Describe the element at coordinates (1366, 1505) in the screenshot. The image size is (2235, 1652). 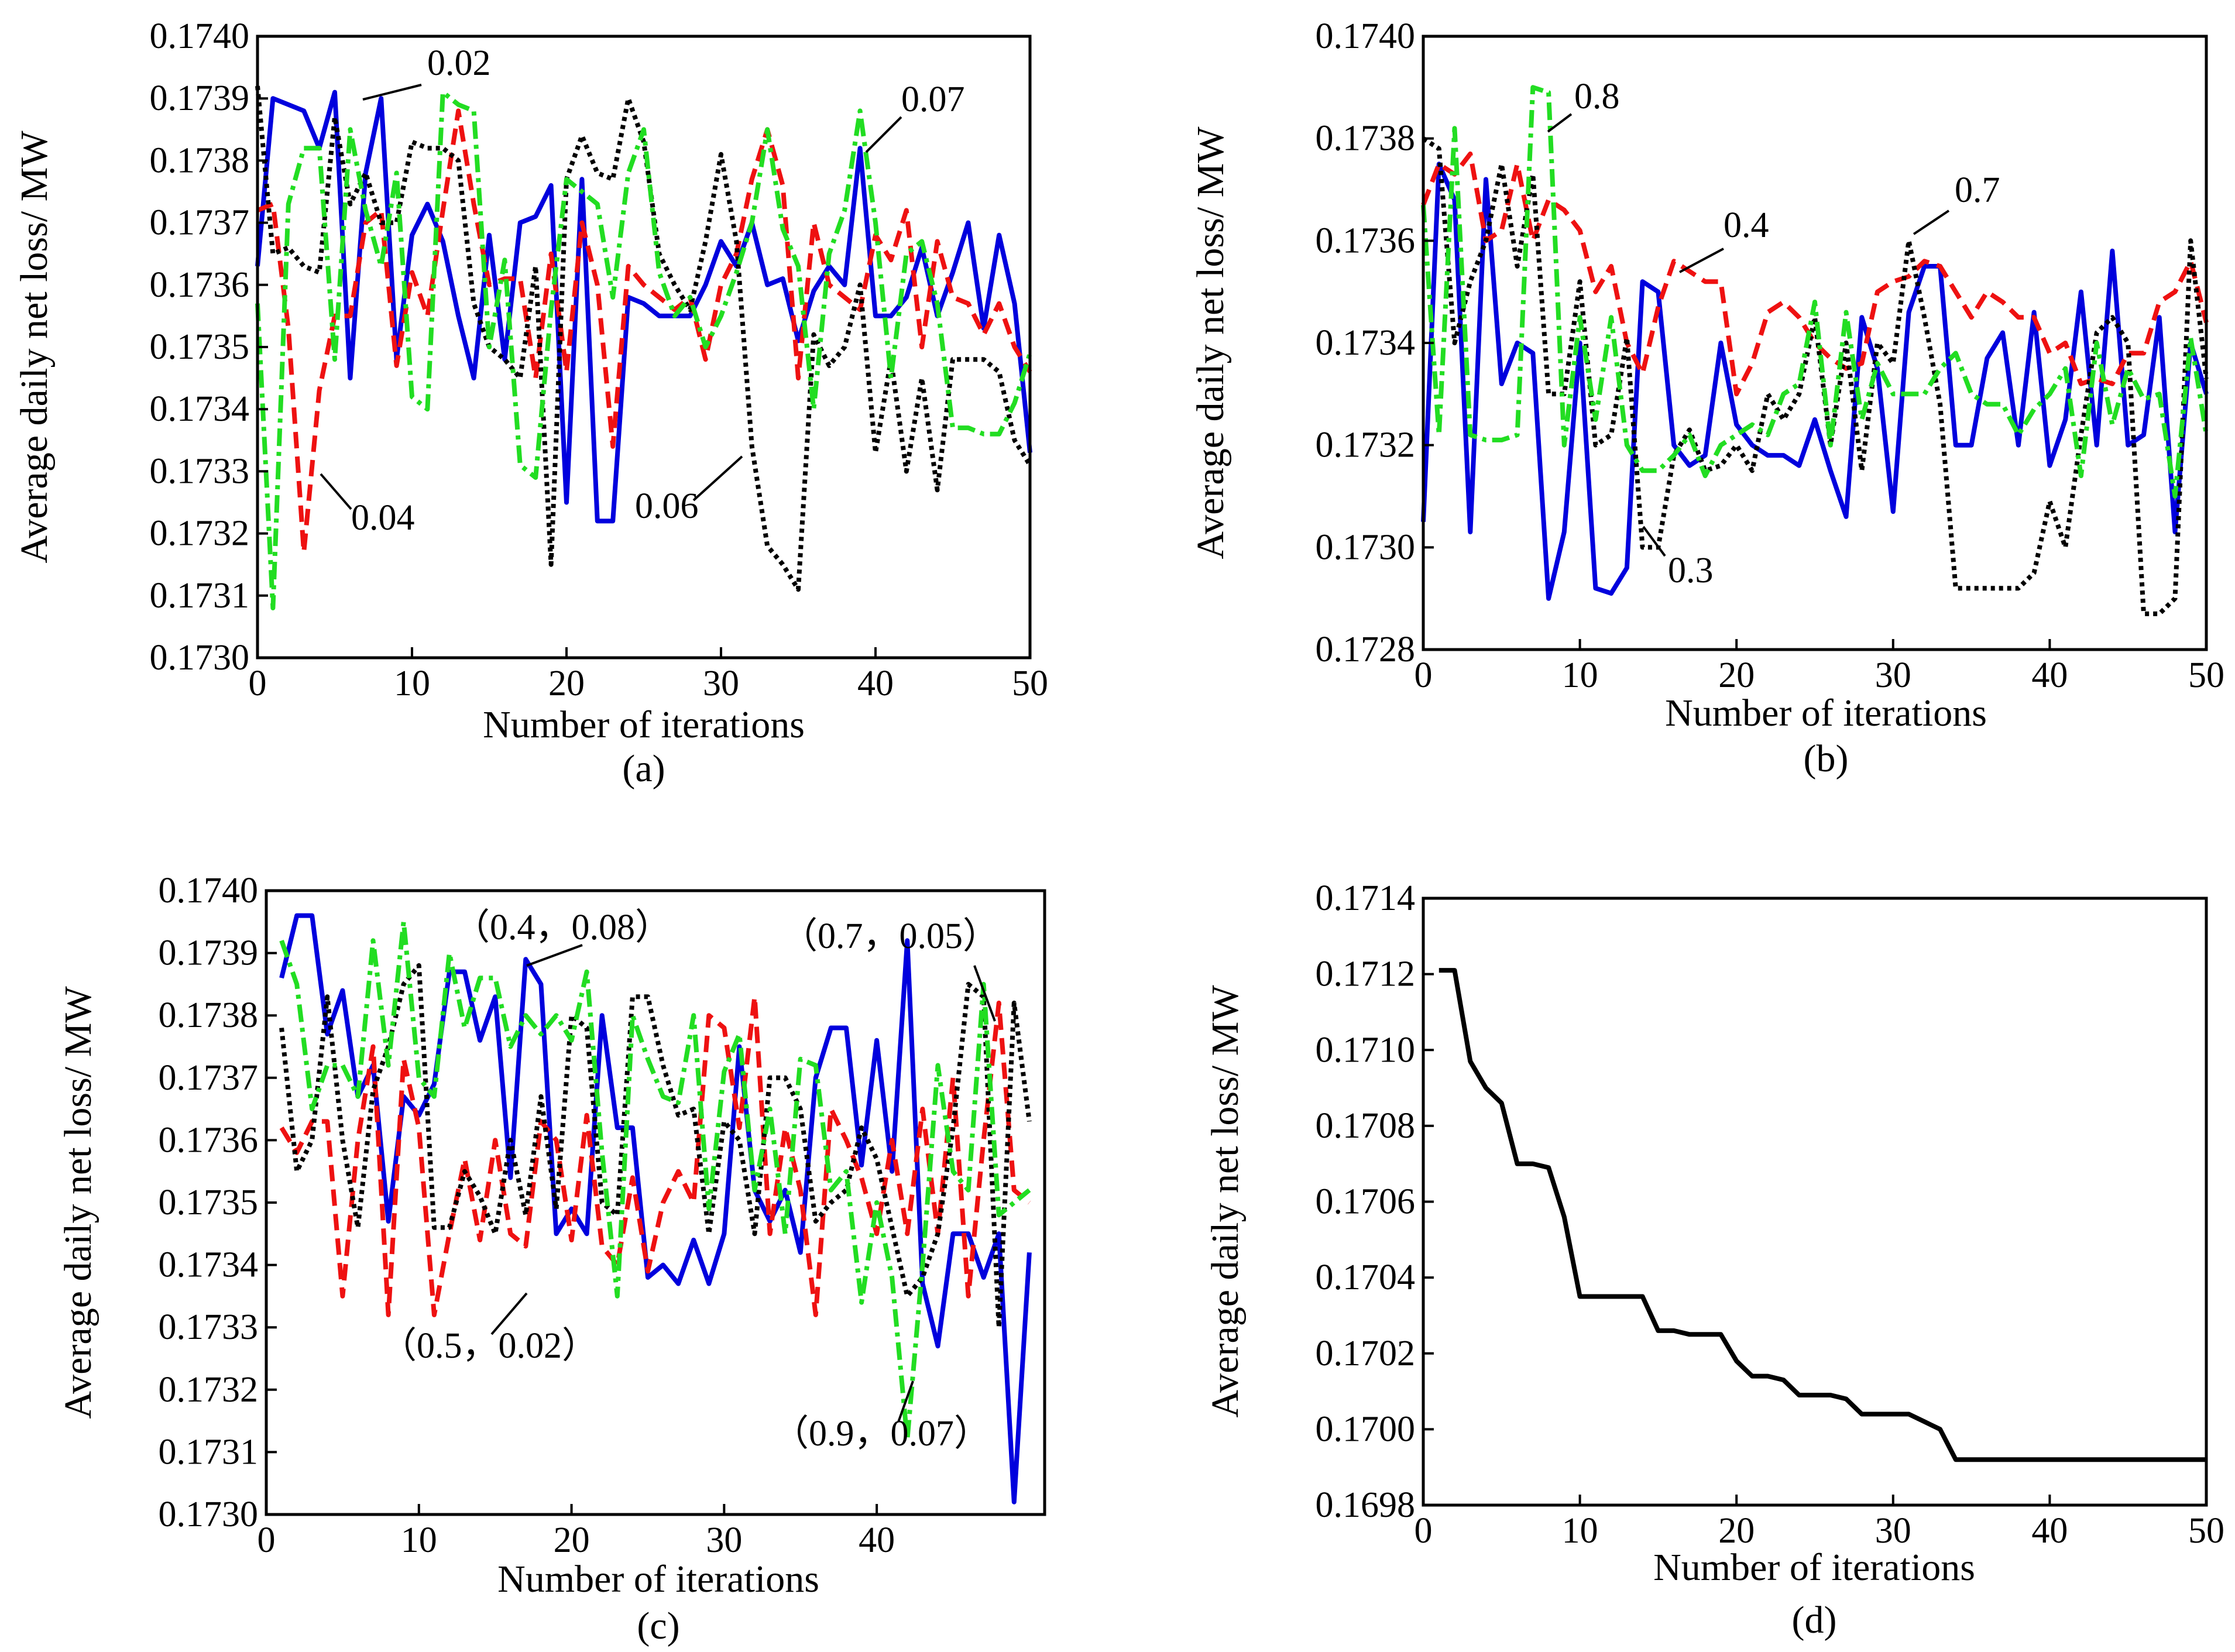
I see `y-tick-label: 0.1698` at that location.